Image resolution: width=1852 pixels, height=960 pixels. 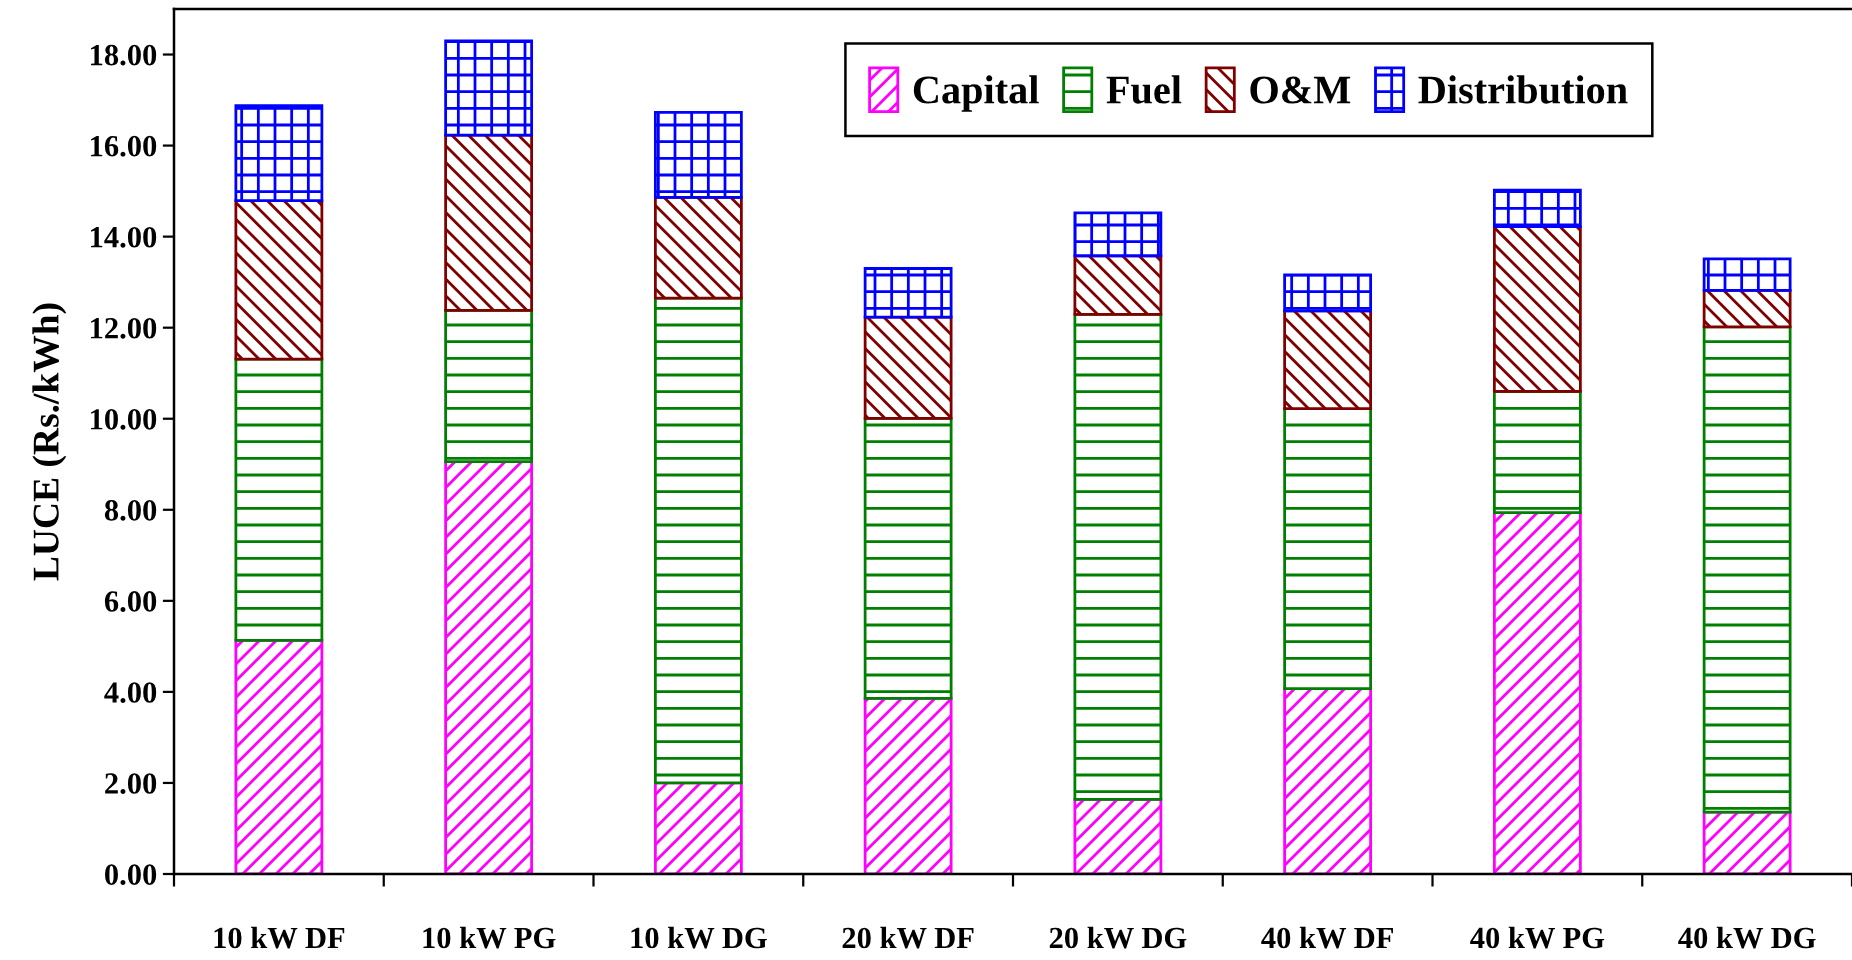 I want to click on y-axis-title: LUCE (Rs./kWh), so click(x=49, y=442).